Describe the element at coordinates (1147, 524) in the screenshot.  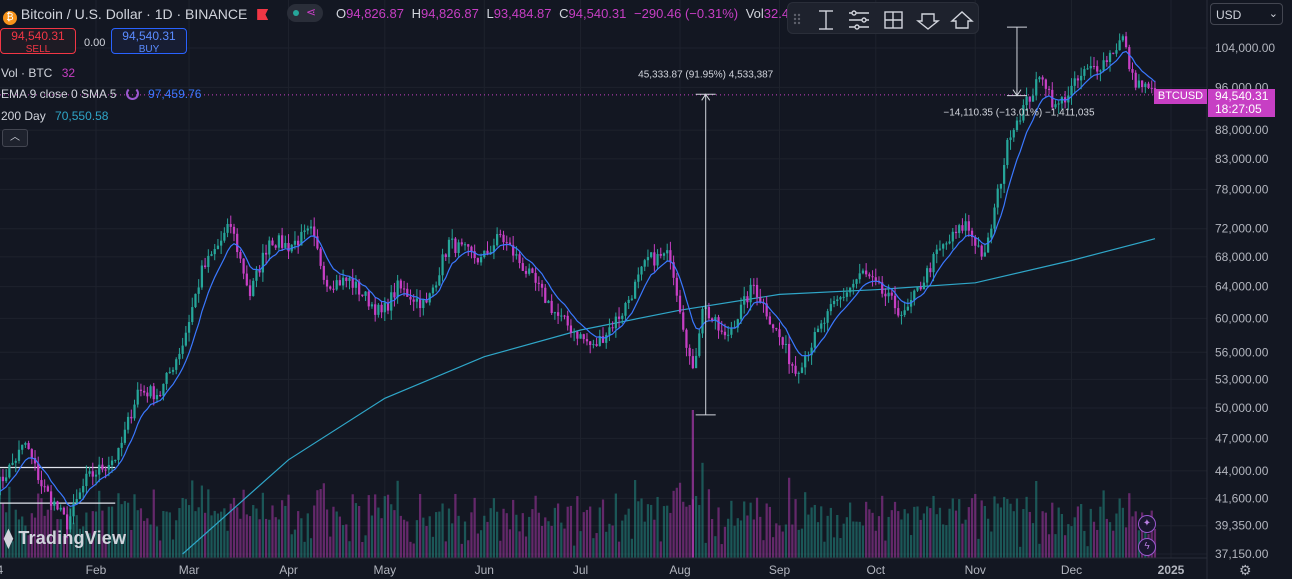
I see `ai-assistant-button: ✦` at that location.